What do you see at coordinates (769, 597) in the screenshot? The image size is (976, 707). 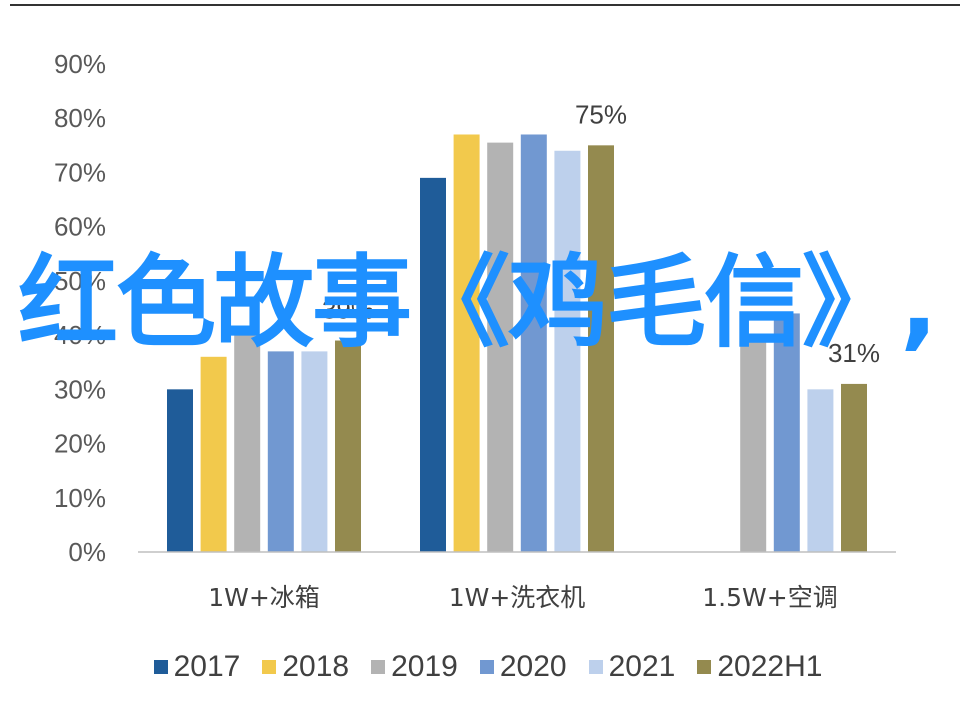 I see `x-category-label: 1.5W+空调` at bounding box center [769, 597].